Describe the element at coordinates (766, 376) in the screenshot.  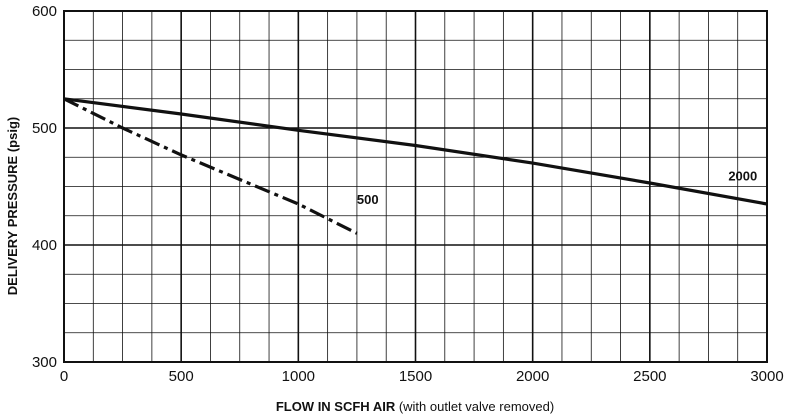
I see `x-tick-label: 3000` at that location.